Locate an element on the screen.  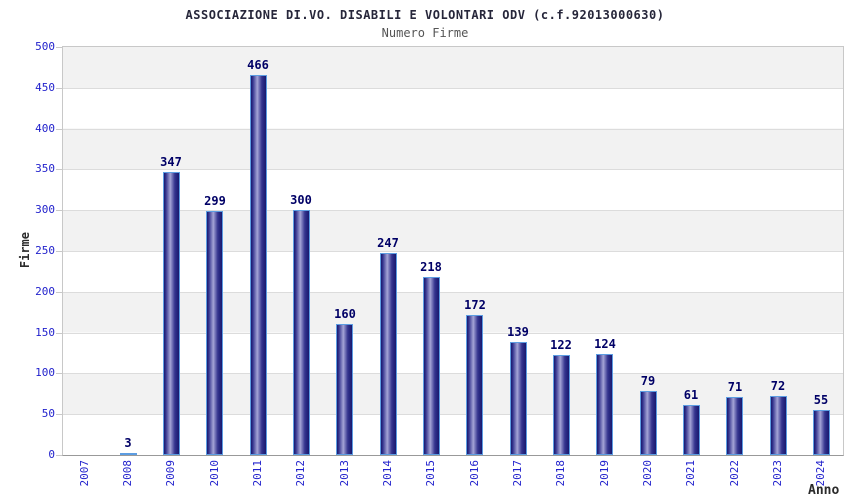
bar-2023 is located at coordinates (778, 425).